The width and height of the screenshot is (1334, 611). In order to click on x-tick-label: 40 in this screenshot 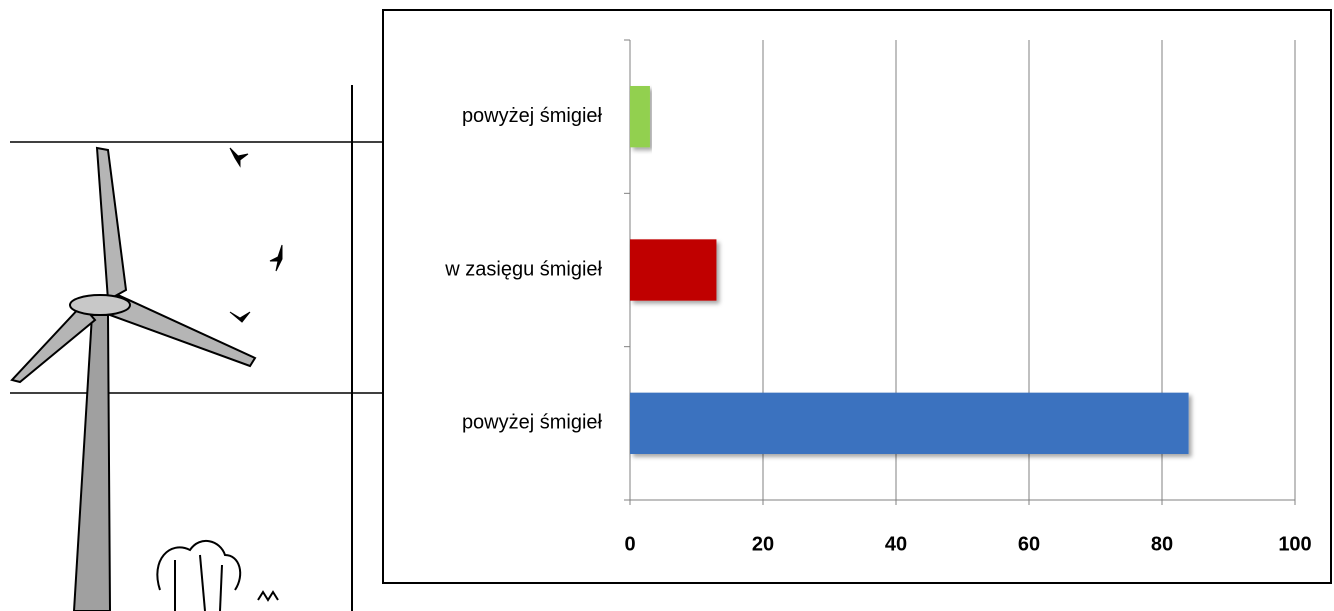, I will do `click(896, 544)`.